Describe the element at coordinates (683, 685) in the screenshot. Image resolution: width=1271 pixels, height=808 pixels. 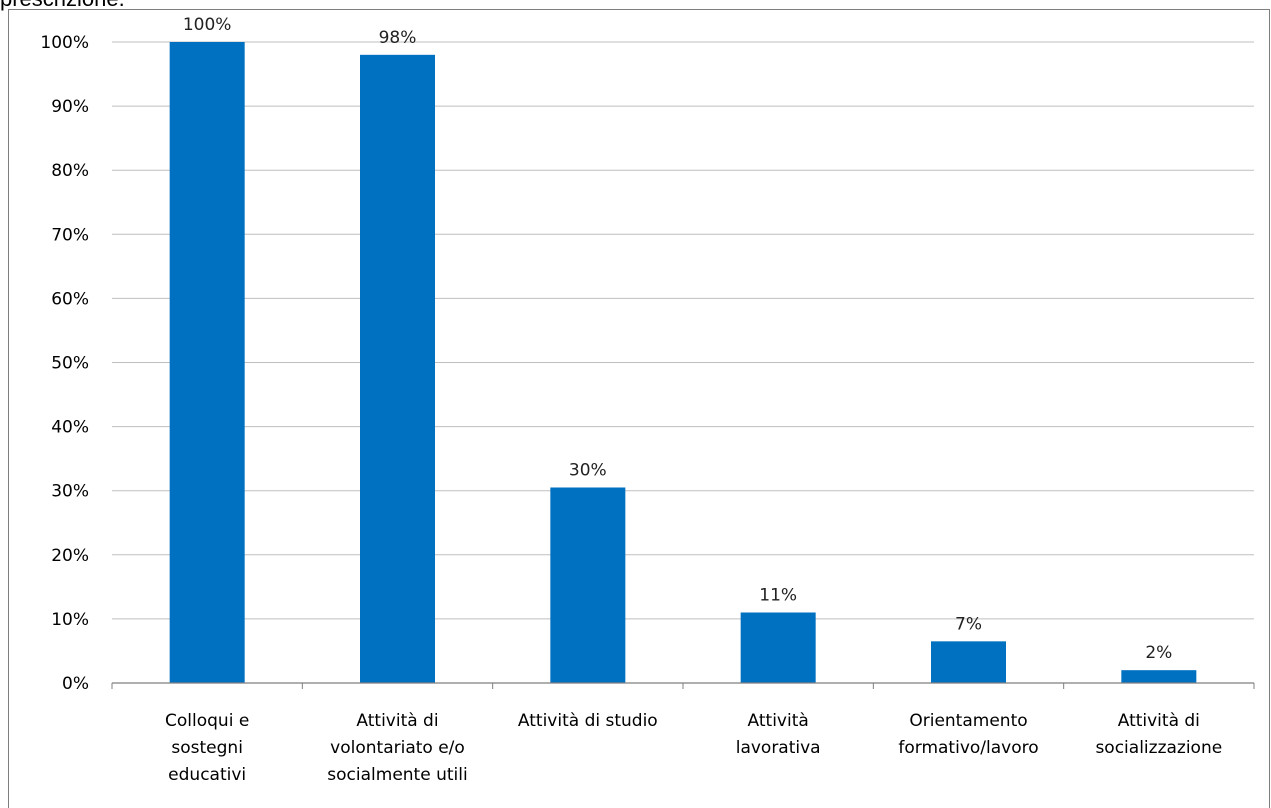
I see `x-axis` at that location.